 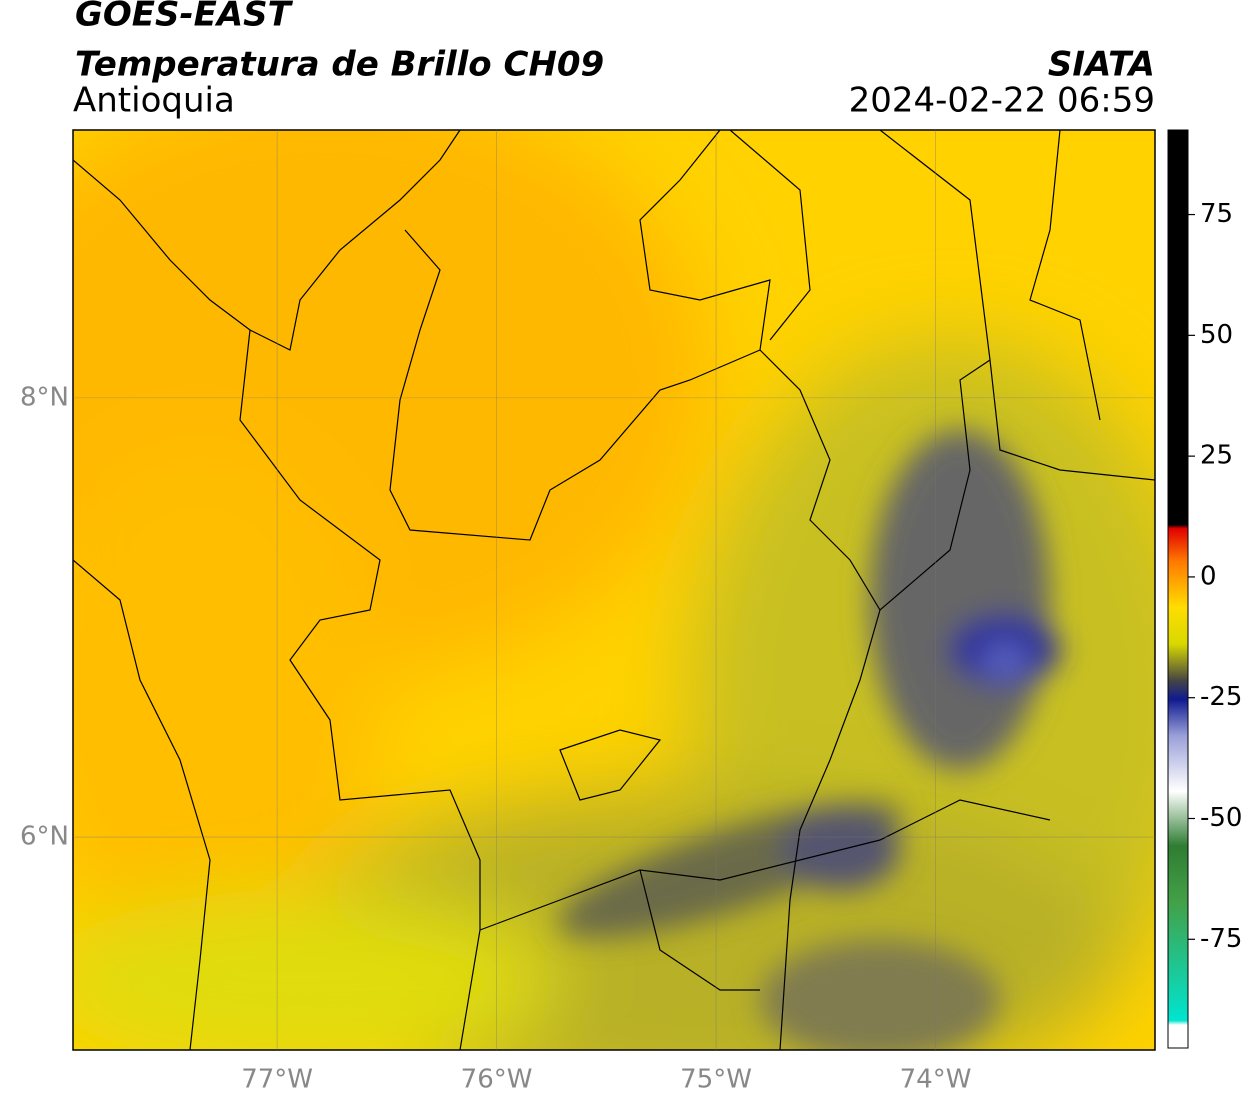 What do you see at coordinates (716, 1080) in the screenshot?
I see `x-tick-label: 75°W` at bounding box center [716, 1080].